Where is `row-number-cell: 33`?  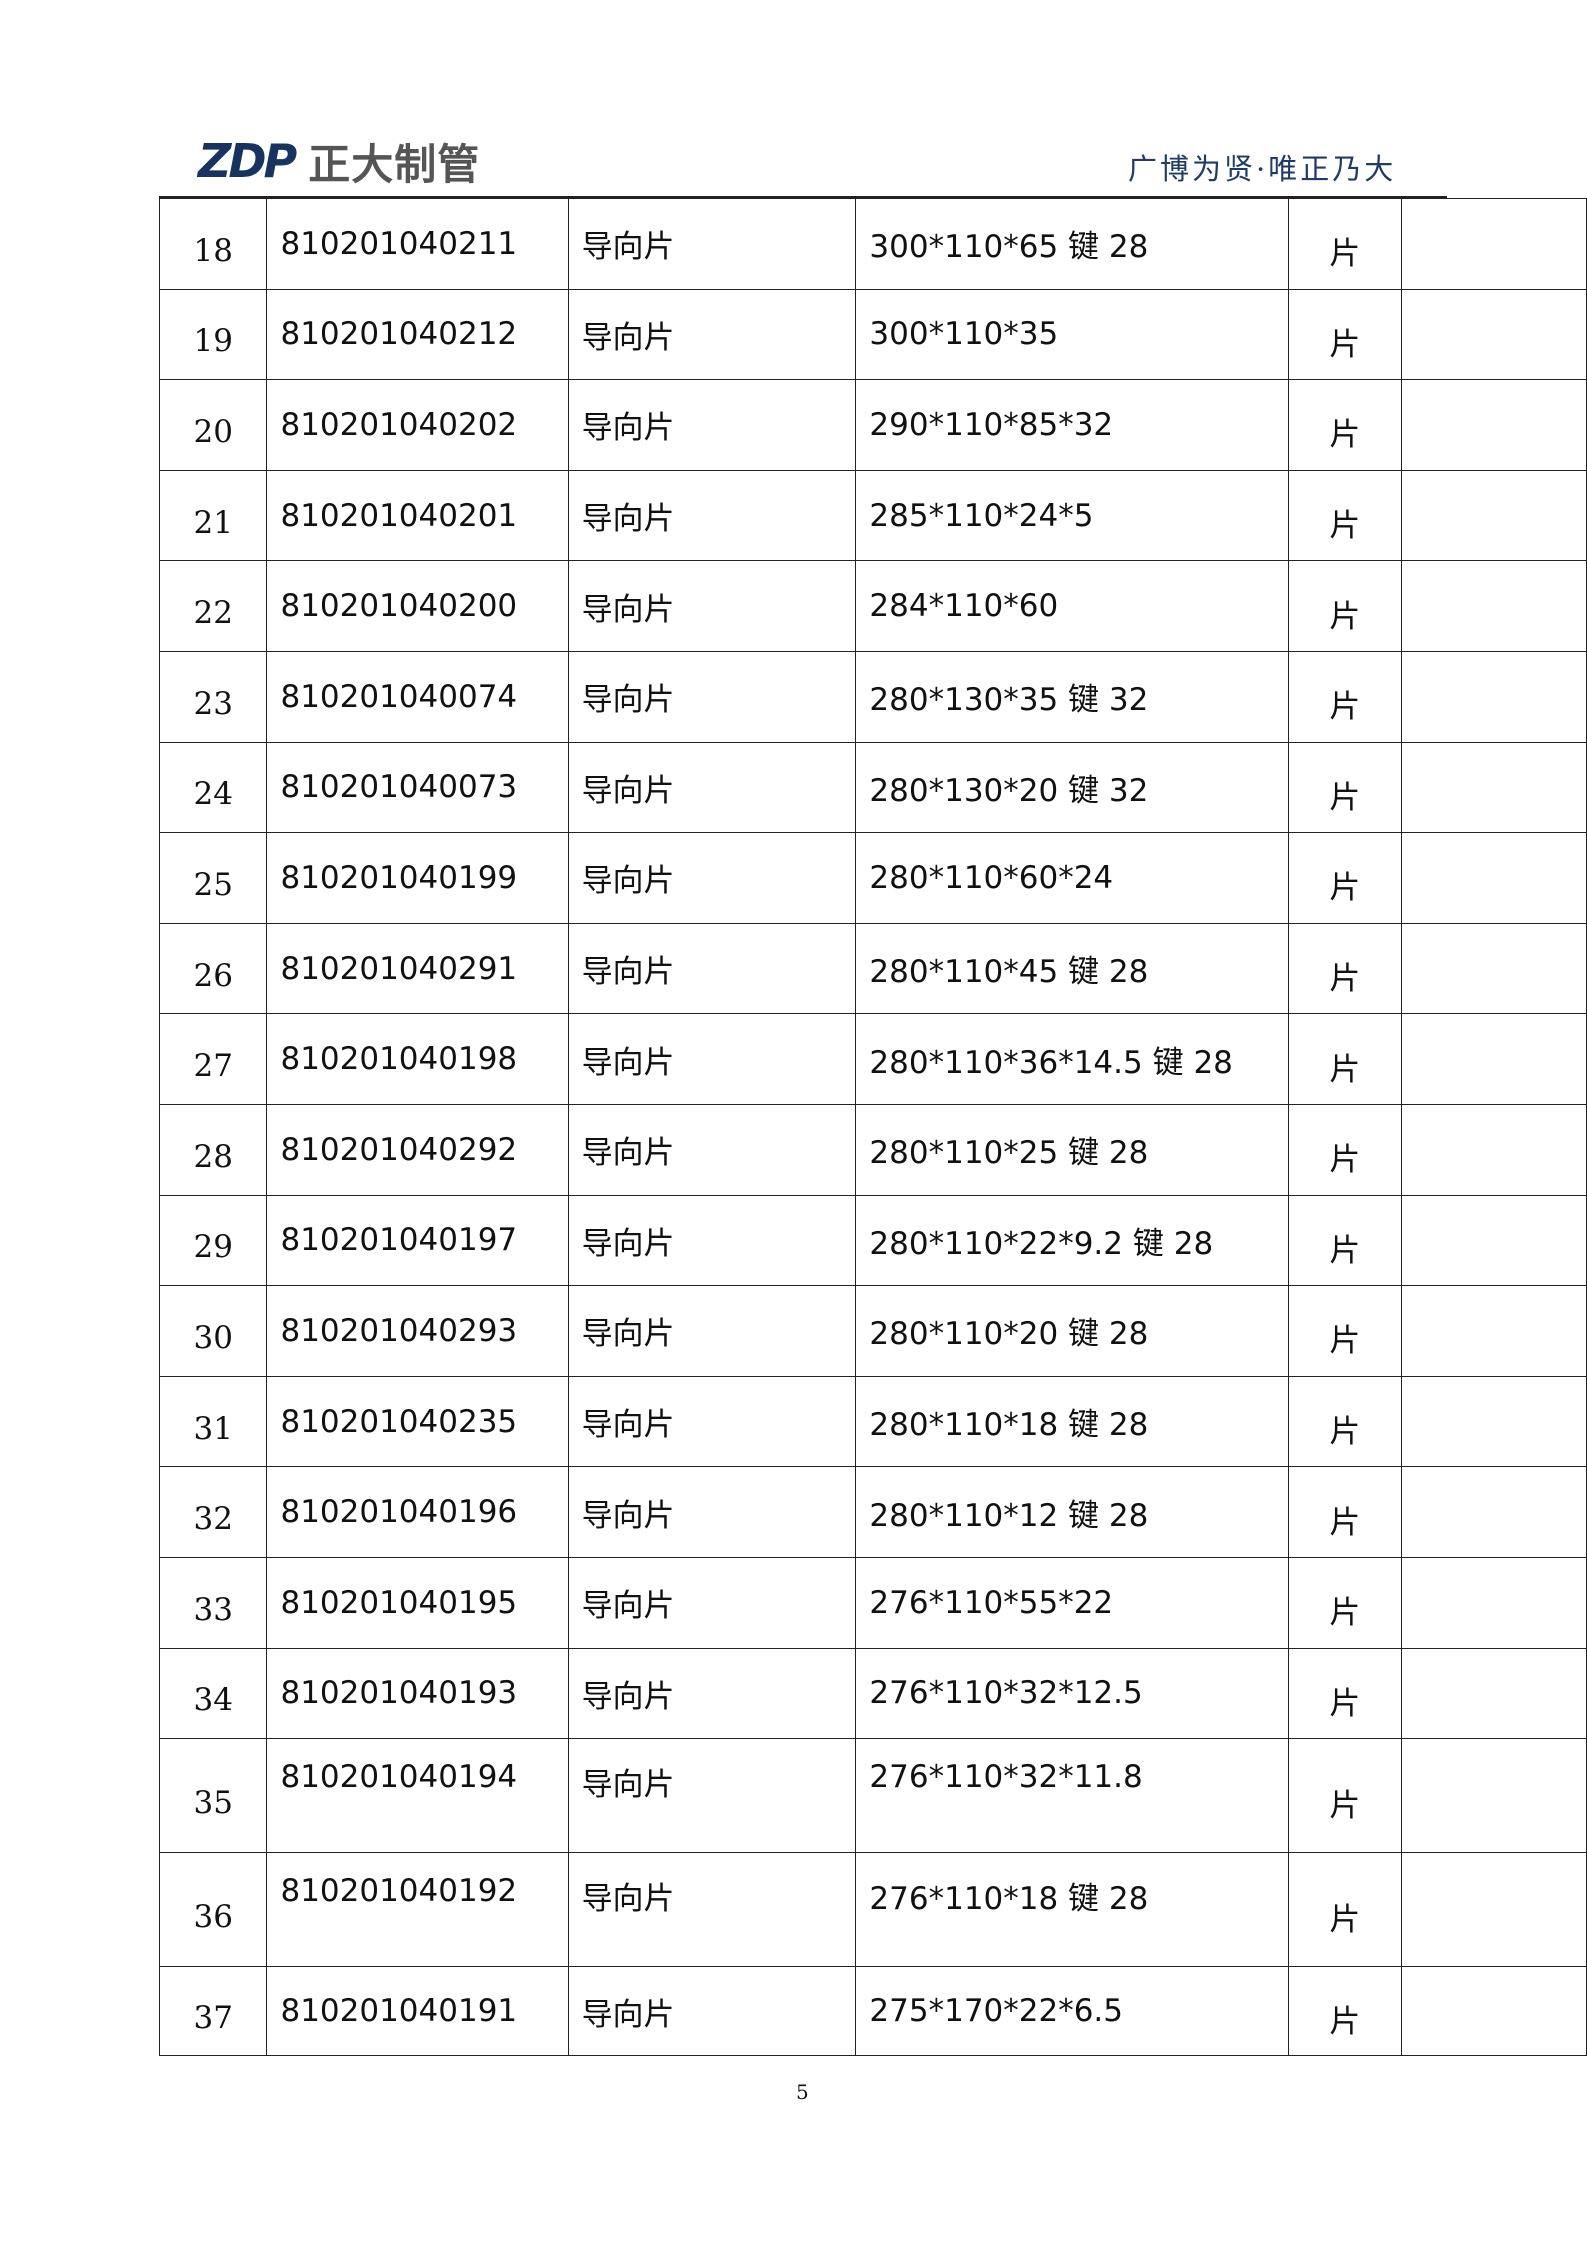
row-number-cell: 33 is located at coordinates (213, 1602).